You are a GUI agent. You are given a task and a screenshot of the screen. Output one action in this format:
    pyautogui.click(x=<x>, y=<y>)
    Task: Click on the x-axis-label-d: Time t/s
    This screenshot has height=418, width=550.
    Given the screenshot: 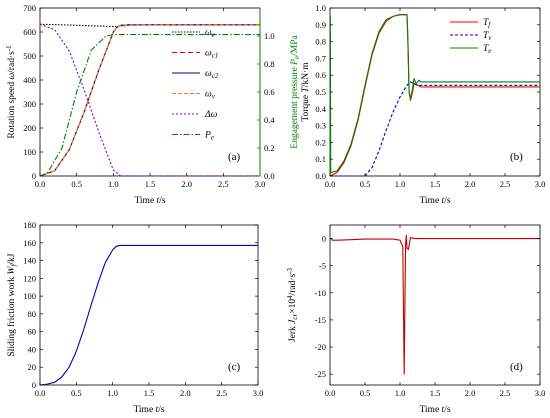 What is the action you would take?
    pyautogui.click(x=434, y=410)
    